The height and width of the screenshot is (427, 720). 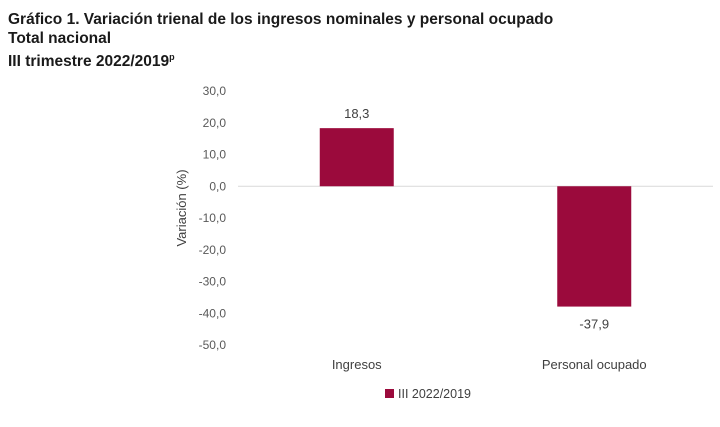 I want to click on y-tick-label: 20,0, so click(x=215, y=123).